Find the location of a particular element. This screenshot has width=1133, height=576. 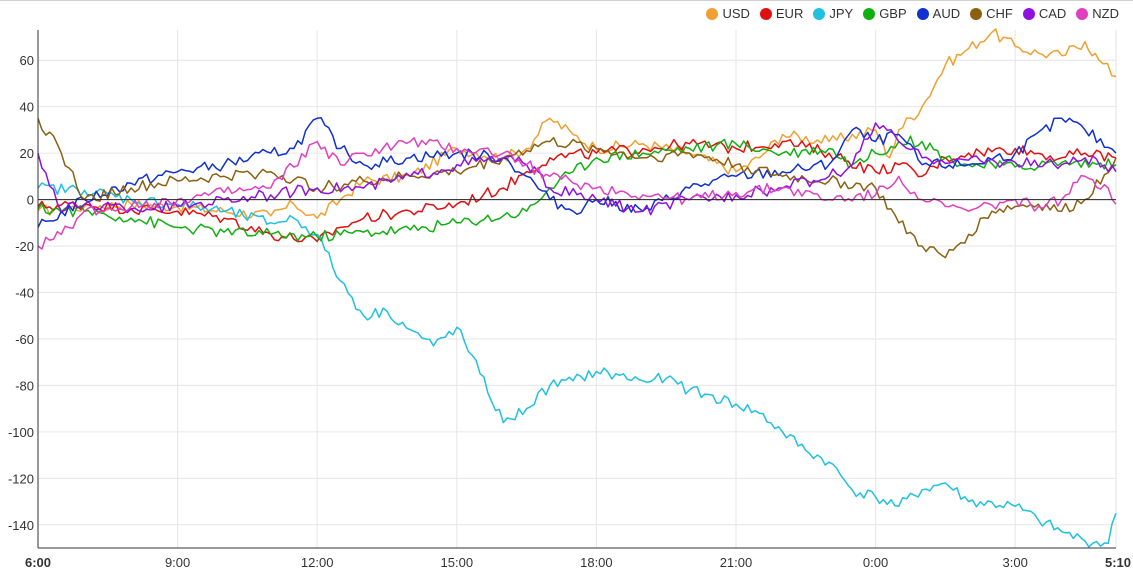

y-tick-label: 0 is located at coordinates (30, 200).